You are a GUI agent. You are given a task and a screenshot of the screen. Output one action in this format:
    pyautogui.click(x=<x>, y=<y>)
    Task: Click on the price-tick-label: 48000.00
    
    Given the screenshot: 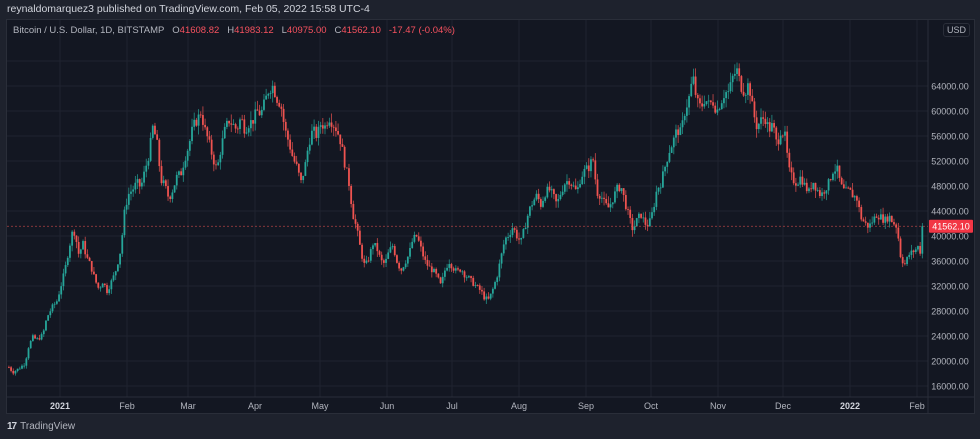 What is the action you would take?
    pyautogui.click(x=950, y=187)
    